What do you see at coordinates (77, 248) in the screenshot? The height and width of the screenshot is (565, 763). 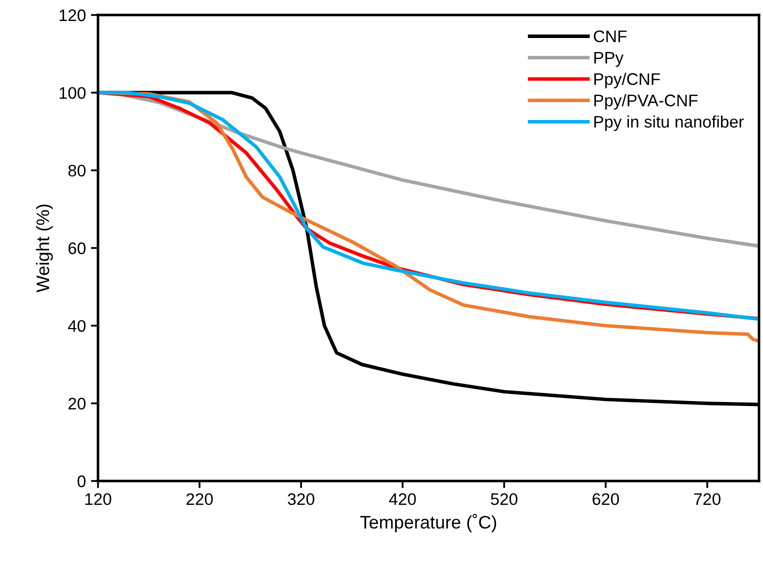 I see `y-tick-label: 60` at bounding box center [77, 248].